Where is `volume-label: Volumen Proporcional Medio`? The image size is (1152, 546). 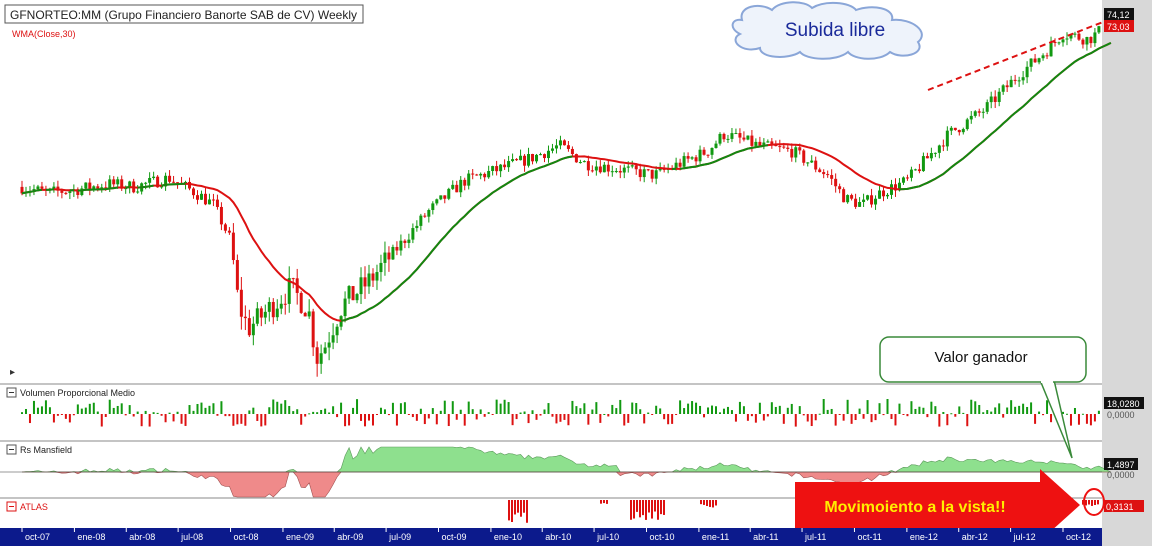
volume-label: Volumen Proporcional Medio is located at coordinates (77, 393).